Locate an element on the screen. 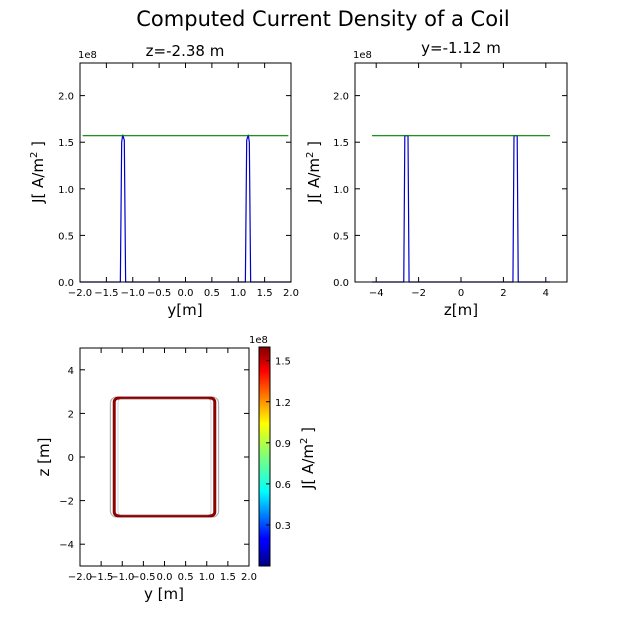  panel-y-slice-lines is located at coordinates (461, 209).